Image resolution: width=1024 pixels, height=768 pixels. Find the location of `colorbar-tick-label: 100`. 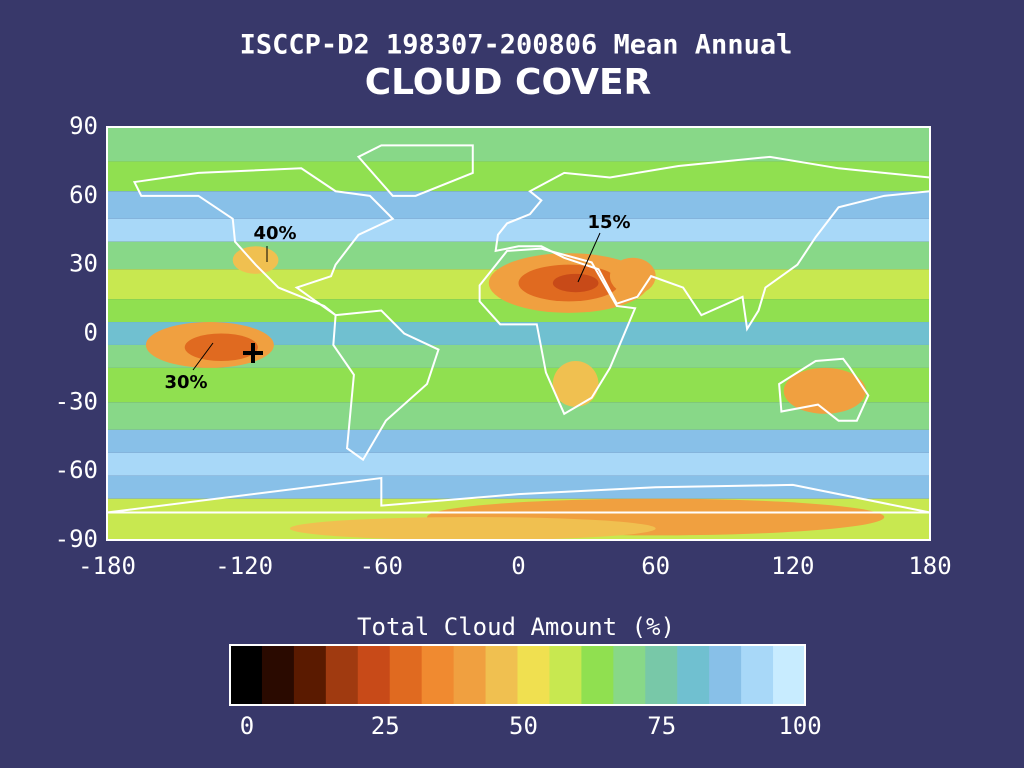

colorbar-tick-label: 100 is located at coordinates (799, 726).